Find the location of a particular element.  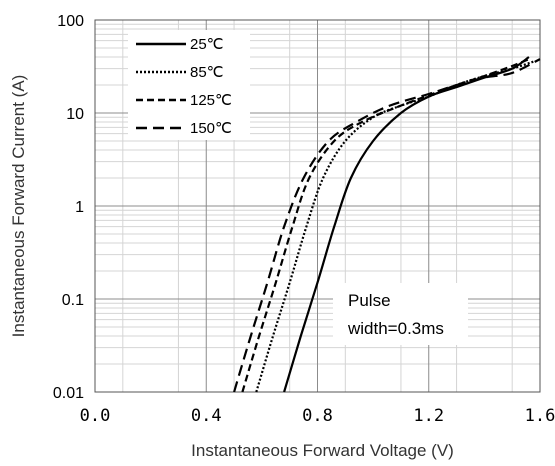

y-tick-label: 10 is located at coordinates (75, 114).